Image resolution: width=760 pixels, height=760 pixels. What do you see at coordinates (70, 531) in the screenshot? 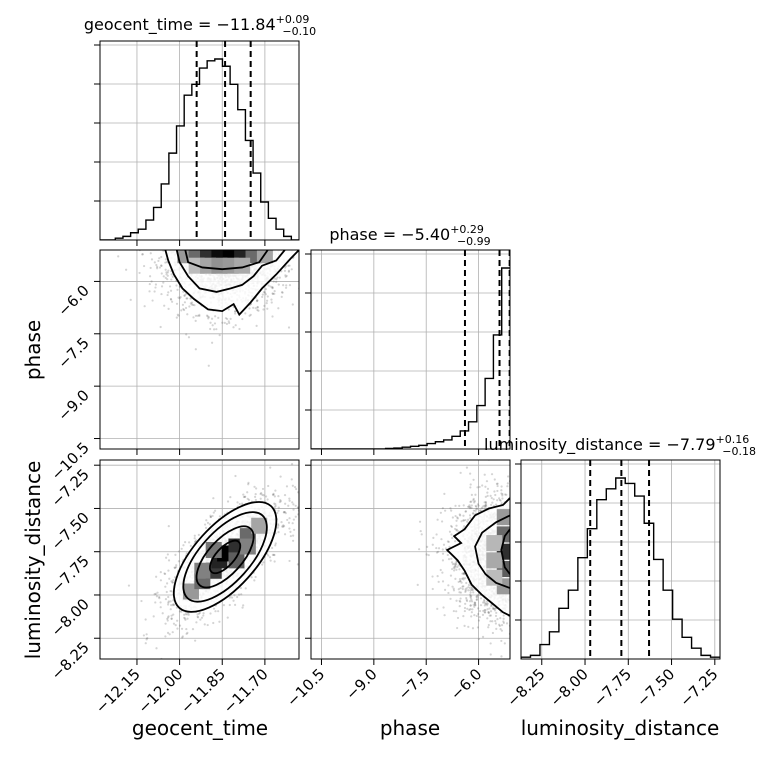
I see `ytick-label-luminosity_distance-3: −7.50` at bounding box center [70, 531].